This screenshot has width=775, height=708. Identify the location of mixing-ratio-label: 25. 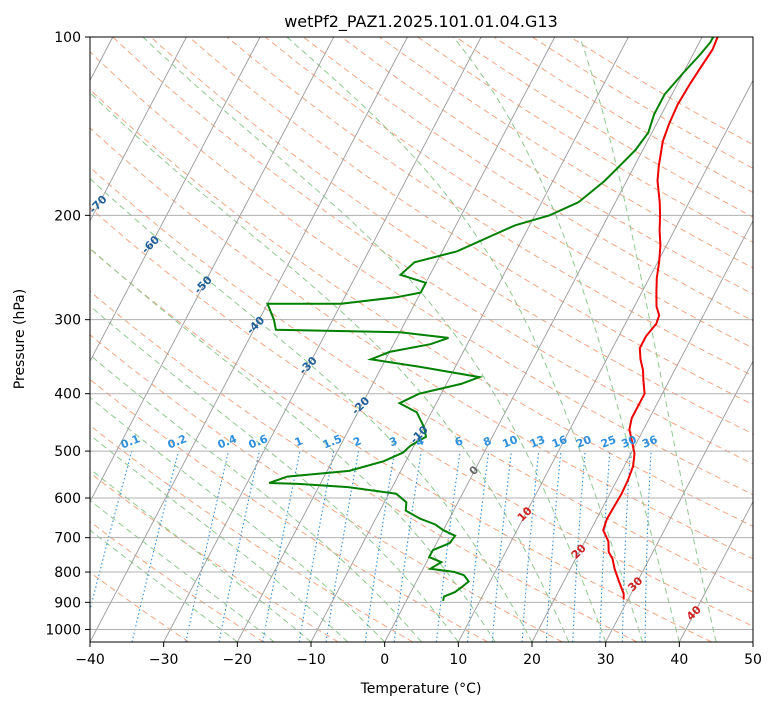
(608, 442).